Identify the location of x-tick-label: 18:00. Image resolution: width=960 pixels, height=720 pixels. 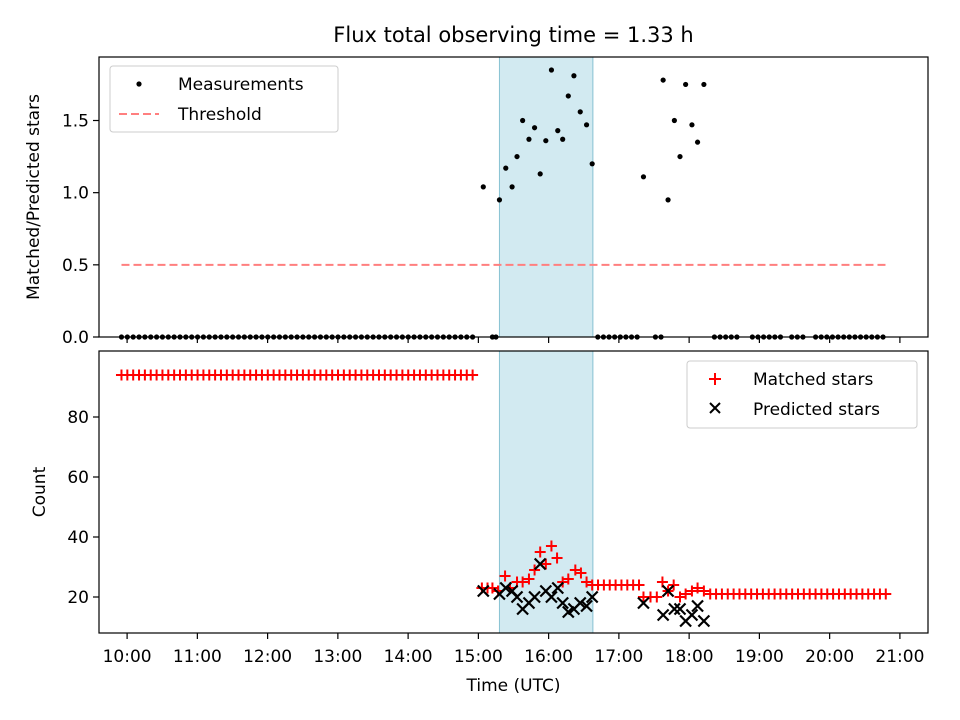
(689, 657).